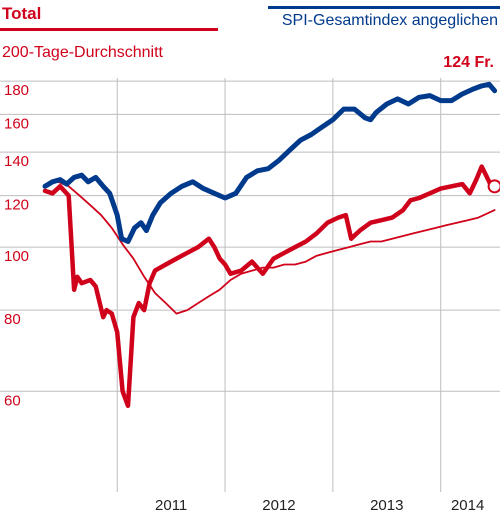  What do you see at coordinates (386, 505) in the screenshot?
I see `x-tick-label: 2013` at bounding box center [386, 505].